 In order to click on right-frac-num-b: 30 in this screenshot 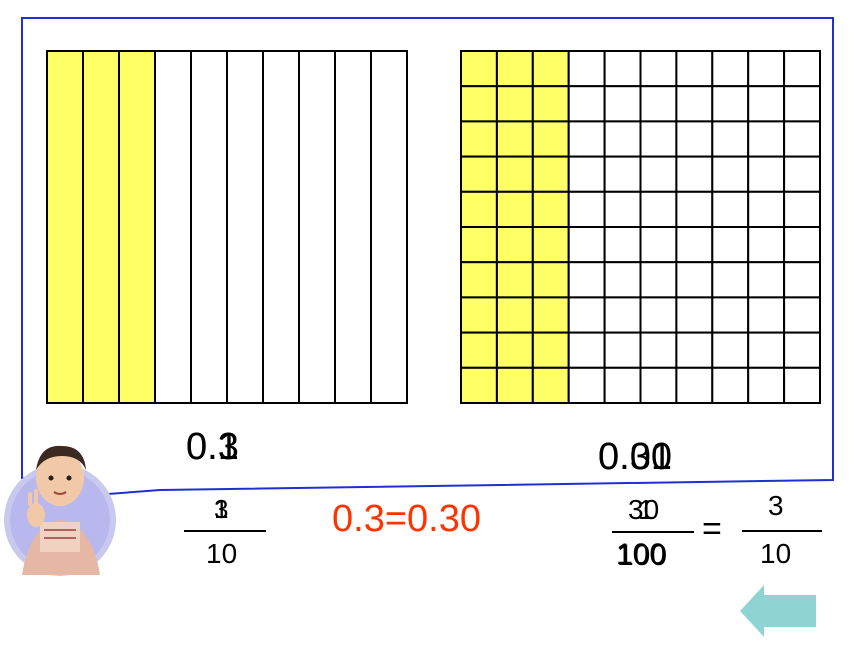, I will do `click(644, 509)`.